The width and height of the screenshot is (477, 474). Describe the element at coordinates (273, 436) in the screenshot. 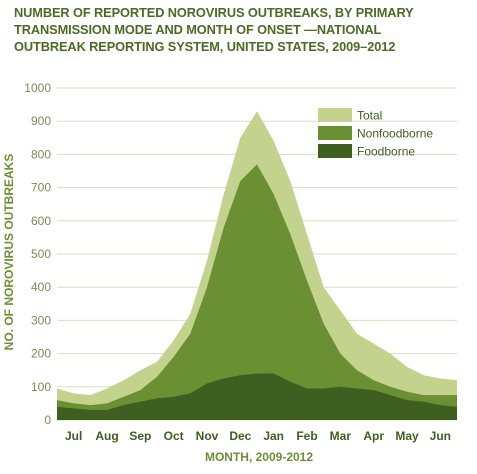

I see `x-tick-label-jan: Jan` at that location.